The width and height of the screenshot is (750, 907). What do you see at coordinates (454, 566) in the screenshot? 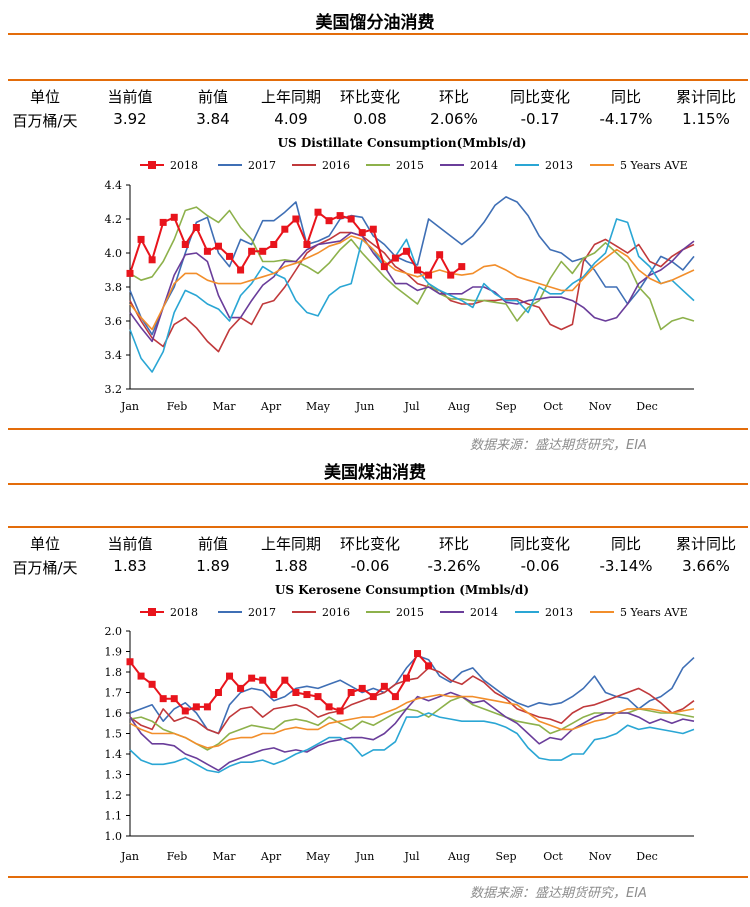
I see `stat-value: -3.26%` at bounding box center [454, 566].